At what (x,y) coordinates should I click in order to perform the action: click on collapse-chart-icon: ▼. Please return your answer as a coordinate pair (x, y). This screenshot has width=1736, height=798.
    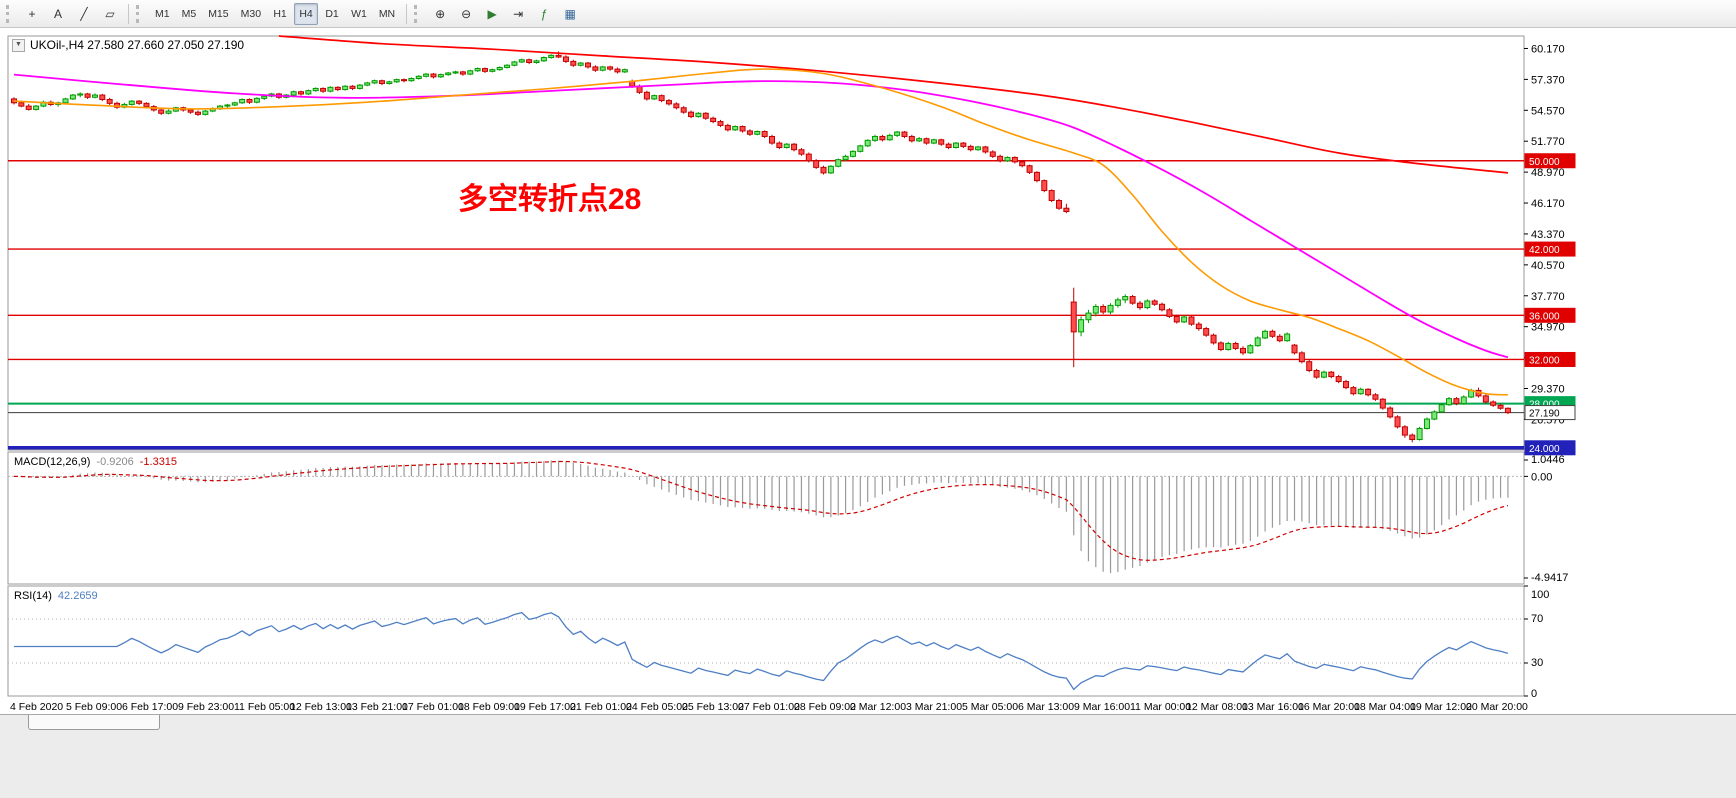
    Looking at the image, I should click on (18, 45).